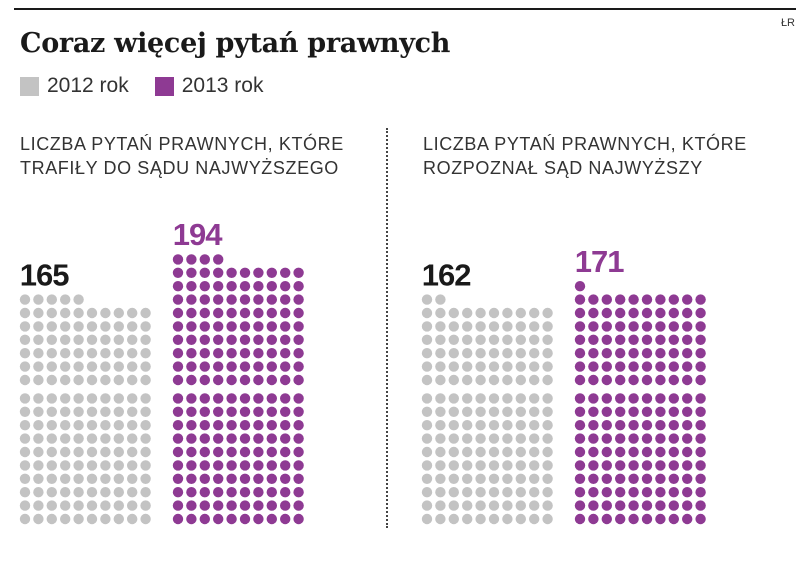  What do you see at coordinates (599, 261) in the screenshot?
I see `value-label-2-2013: 171` at bounding box center [599, 261].